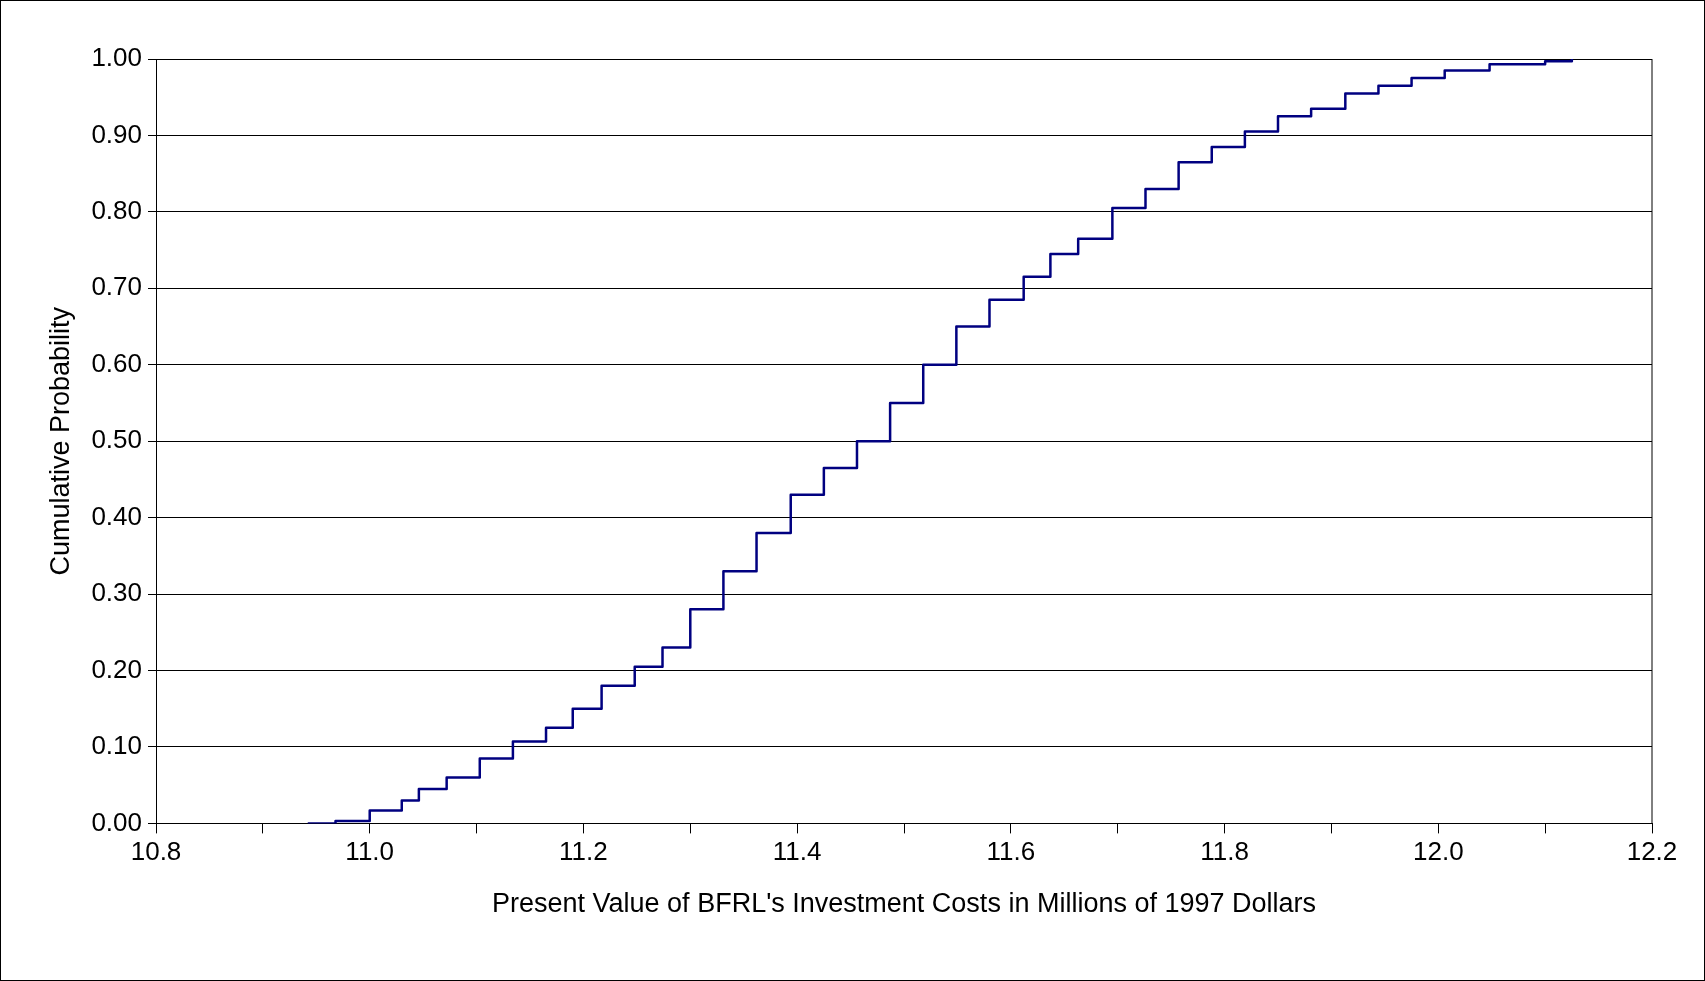 This screenshot has height=981, width=1705. I want to click on y-tick-label: 0.60, so click(116, 362).